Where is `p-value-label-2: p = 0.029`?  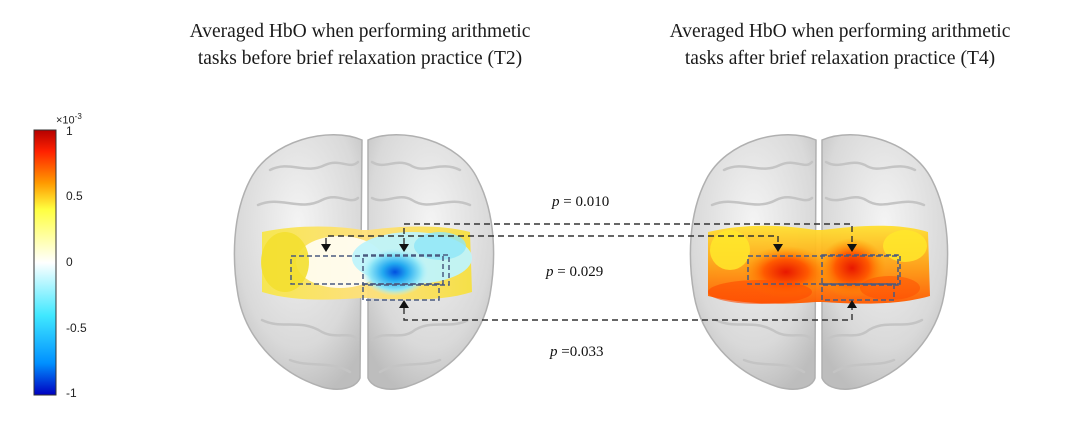 p-value-label-2: p = 0.029 is located at coordinates (574, 272).